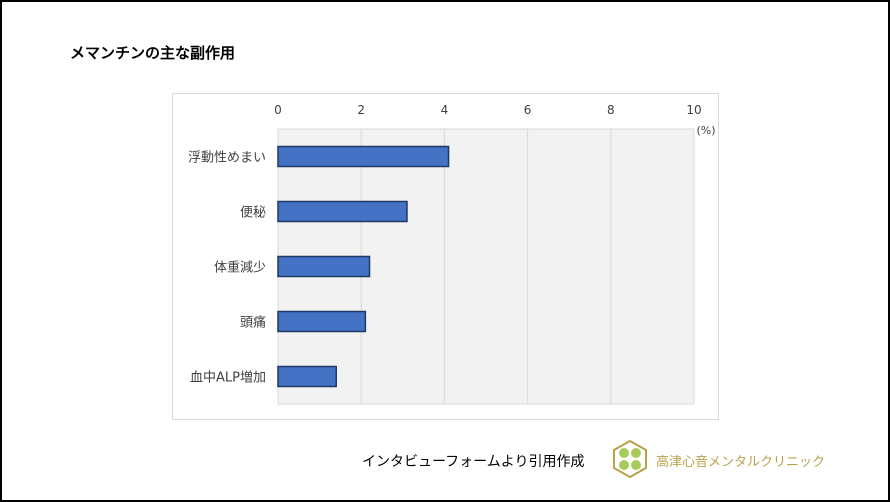  What do you see at coordinates (693, 110) in the screenshot?
I see `x-tick-label: 10` at bounding box center [693, 110].